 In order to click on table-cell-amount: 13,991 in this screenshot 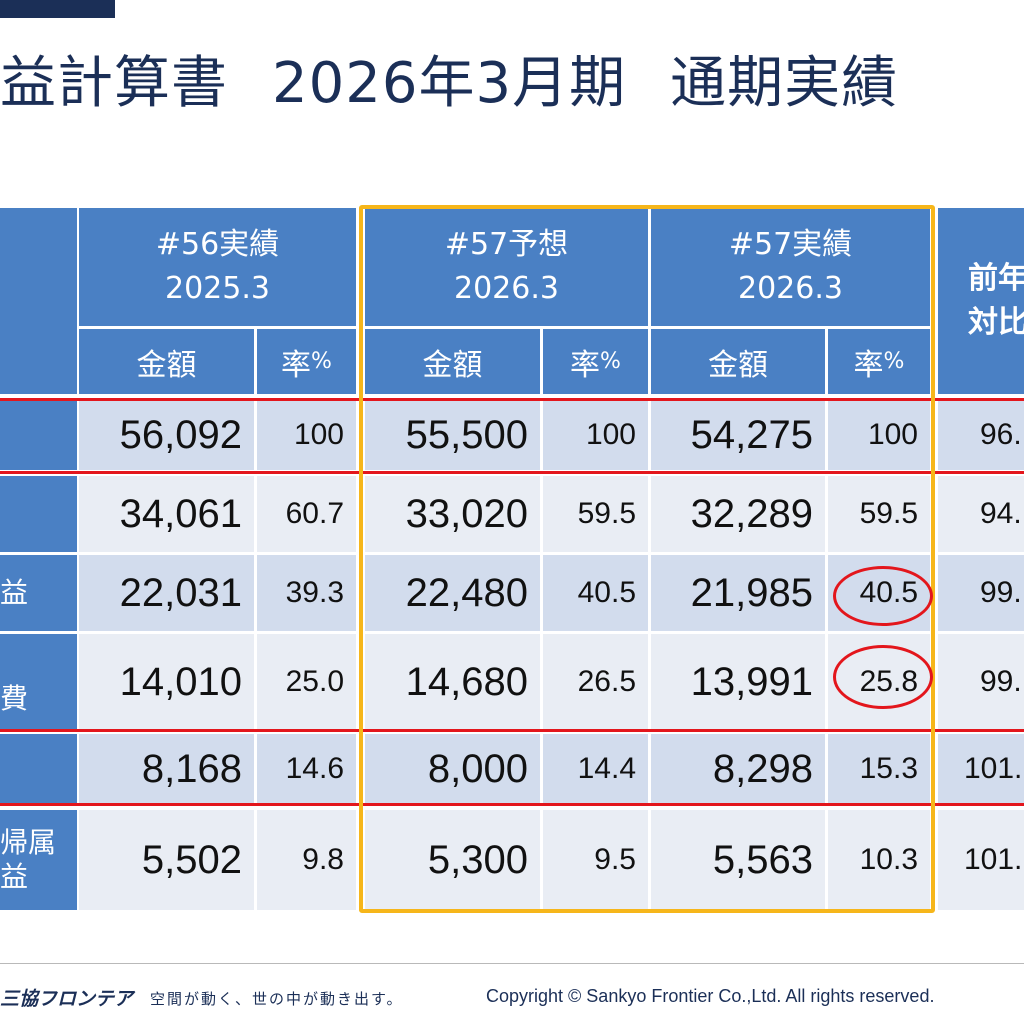, I will do `click(738, 682)`.